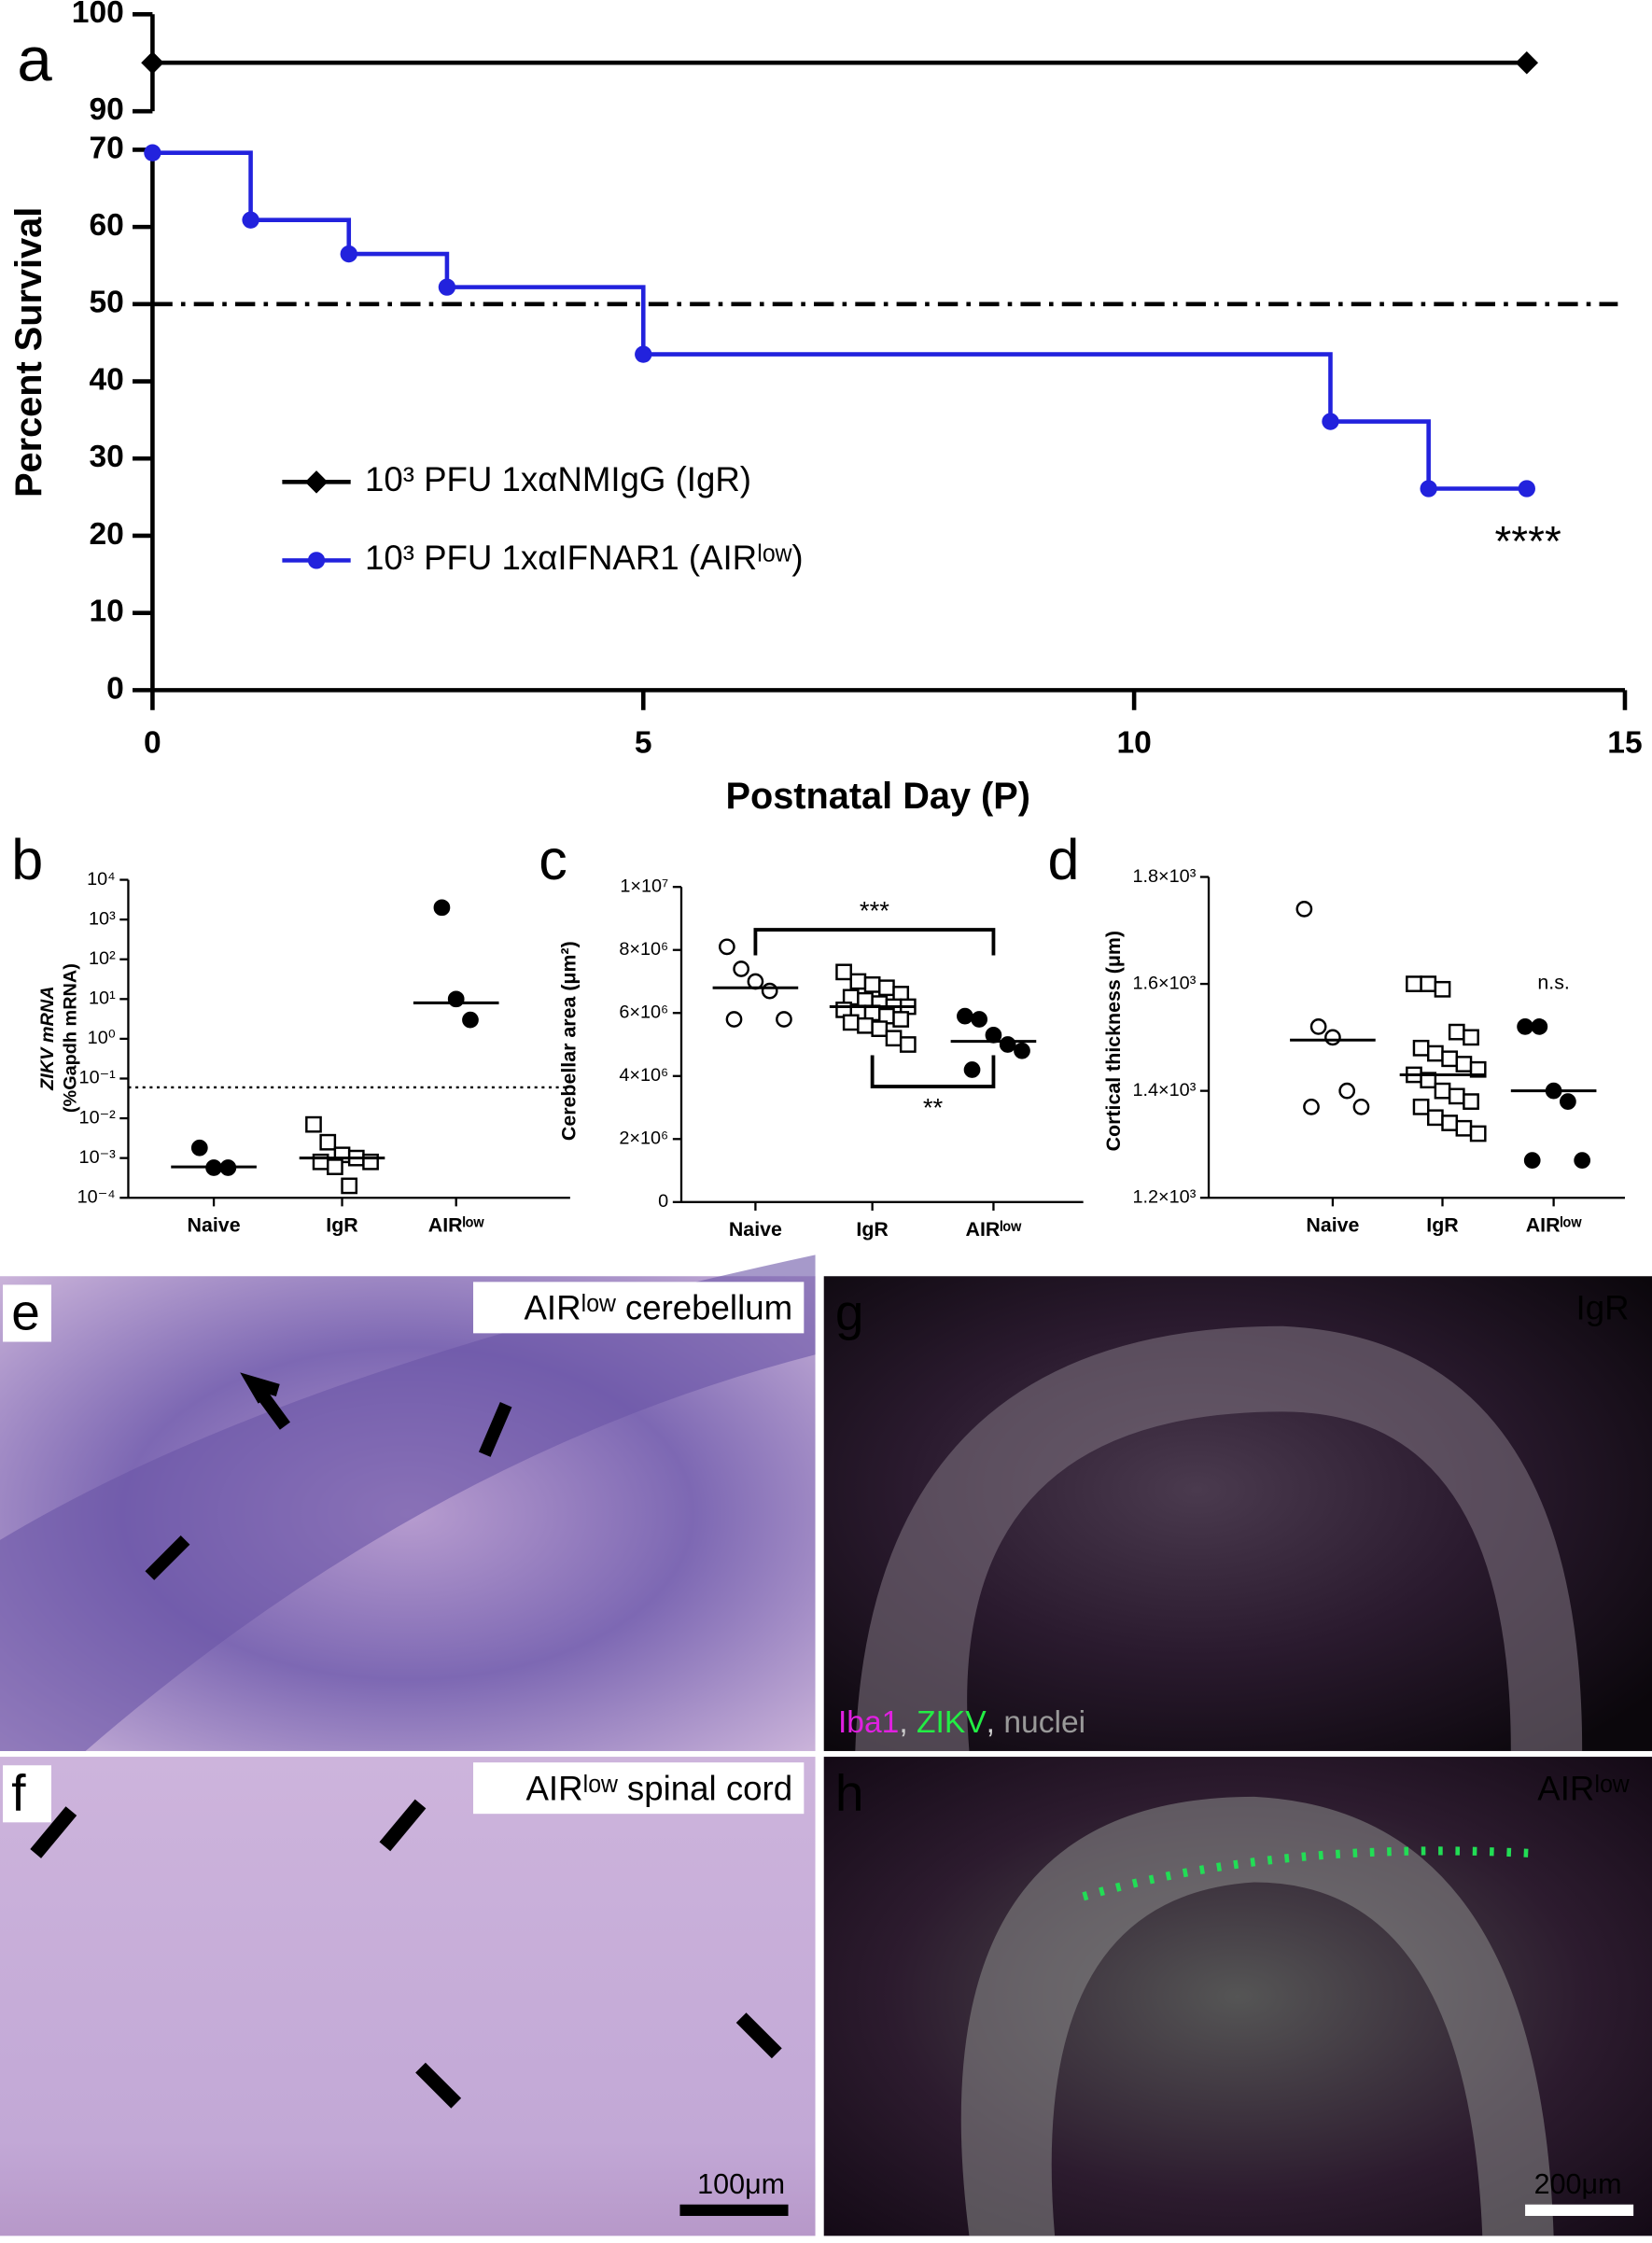  I want to click on y-tick-label: 1.2×10³, so click(1164, 1196).